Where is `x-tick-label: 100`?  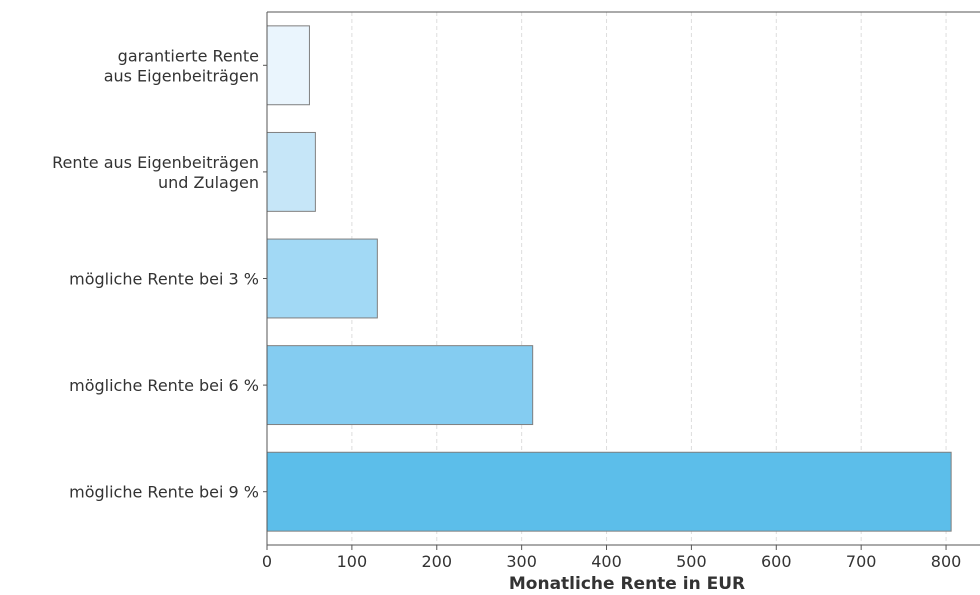 x-tick-label: 100 is located at coordinates (352, 561).